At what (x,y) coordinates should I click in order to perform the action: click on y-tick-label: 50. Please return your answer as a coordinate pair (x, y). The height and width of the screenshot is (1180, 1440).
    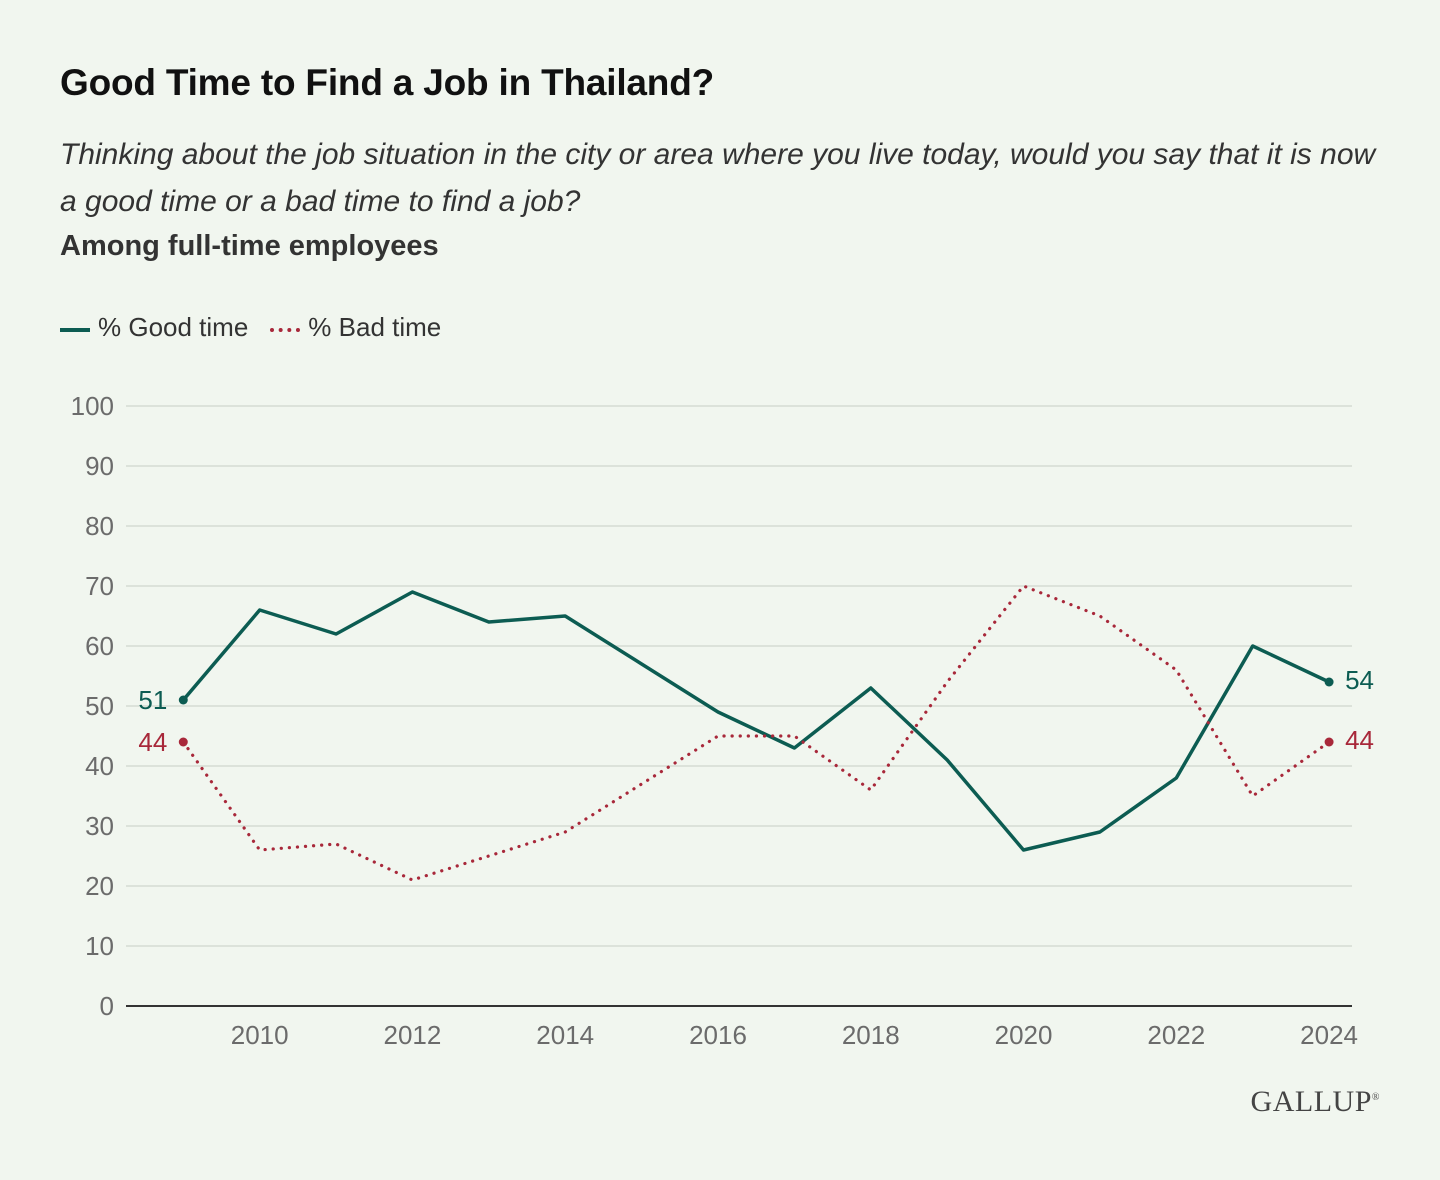
    Looking at the image, I should click on (99, 706).